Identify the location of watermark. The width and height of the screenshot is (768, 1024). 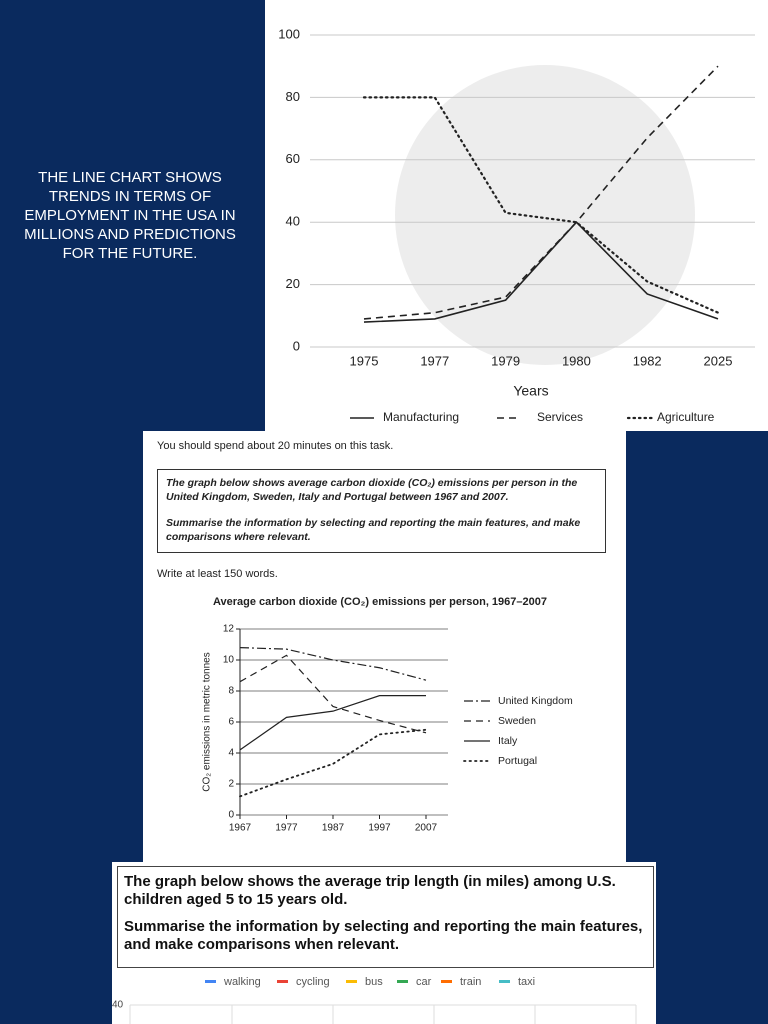
(545, 215).